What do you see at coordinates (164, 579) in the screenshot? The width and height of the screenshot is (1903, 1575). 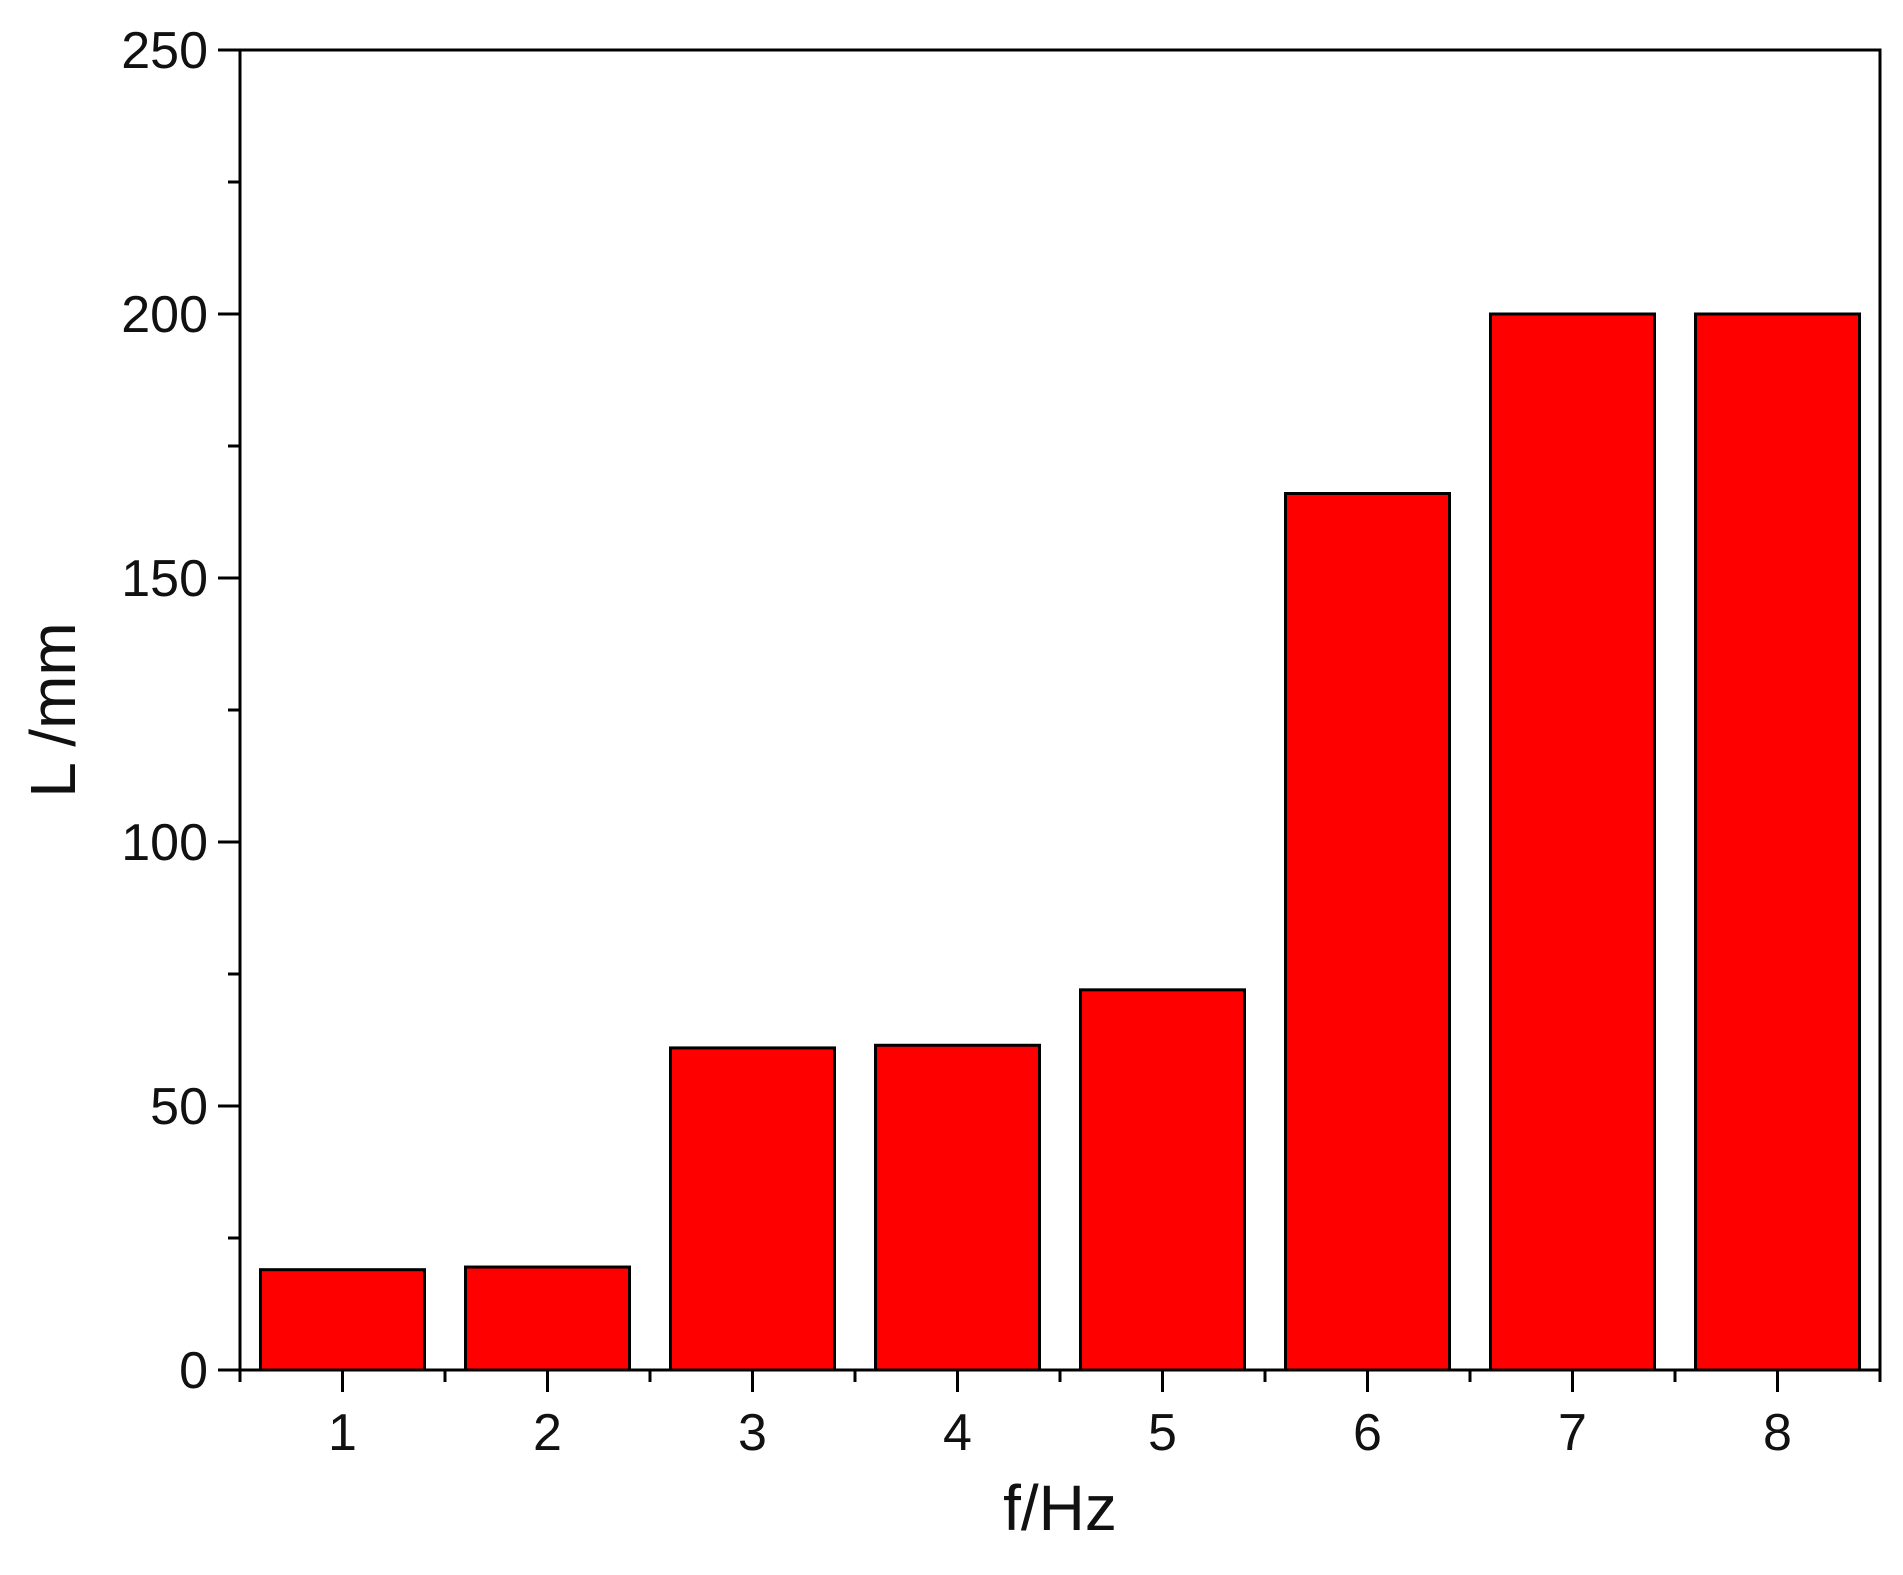 I see `y-tick-label: 150` at bounding box center [164, 579].